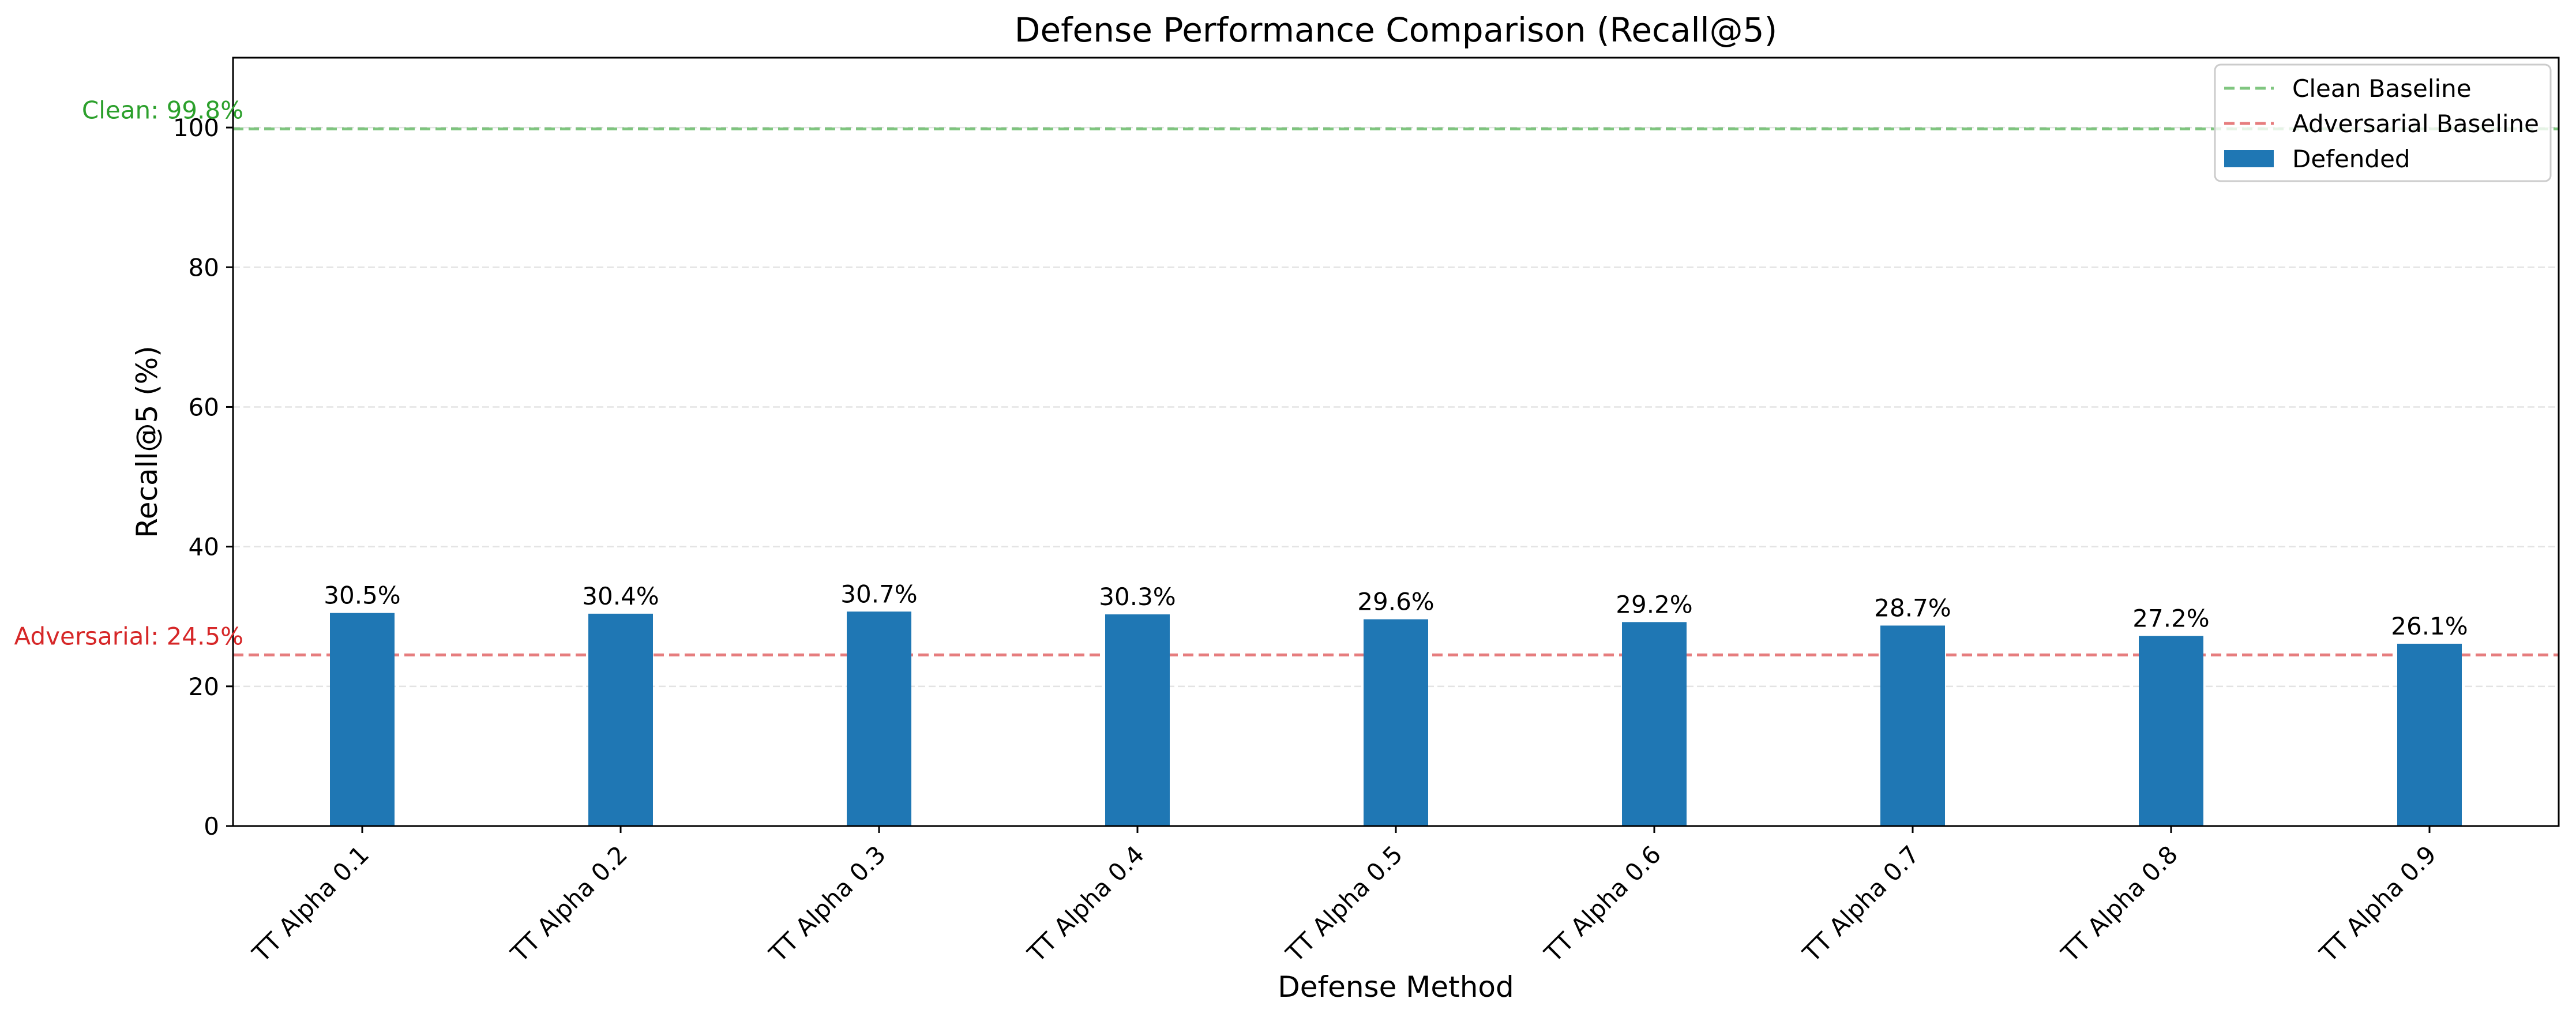 The height and width of the screenshot is (1021, 2576). Describe the element at coordinates (147, 442) in the screenshot. I see `y-axis-label: Recall@5 (%)` at that location.